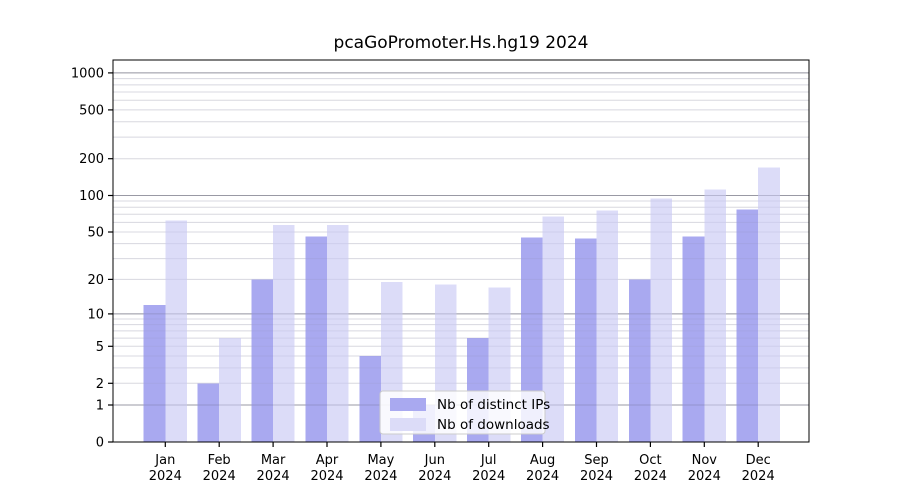 This screenshot has width=900, height=500. What do you see at coordinates (316, 339) in the screenshot?
I see `bar-nb-of-distinct-ips-apr` at bounding box center [316, 339].